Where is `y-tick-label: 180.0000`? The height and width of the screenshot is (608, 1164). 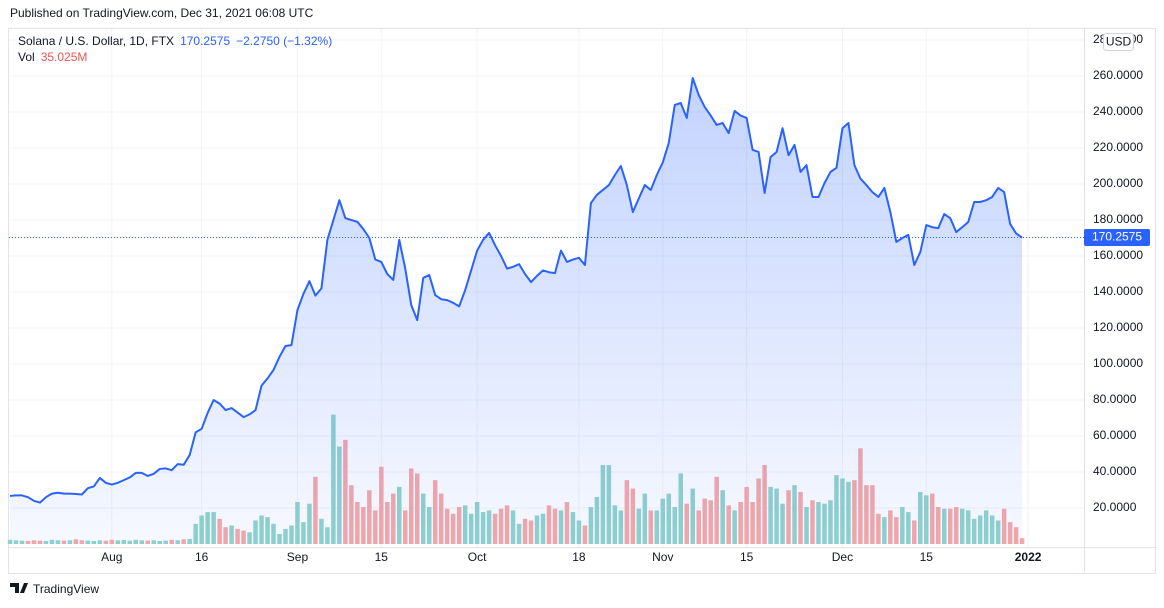
y-tick-label: 180.0000 is located at coordinates (1118, 219).